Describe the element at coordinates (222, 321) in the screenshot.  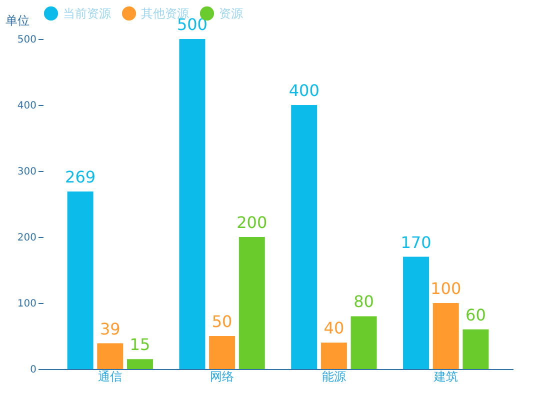
I see `data-label: 50` at that location.